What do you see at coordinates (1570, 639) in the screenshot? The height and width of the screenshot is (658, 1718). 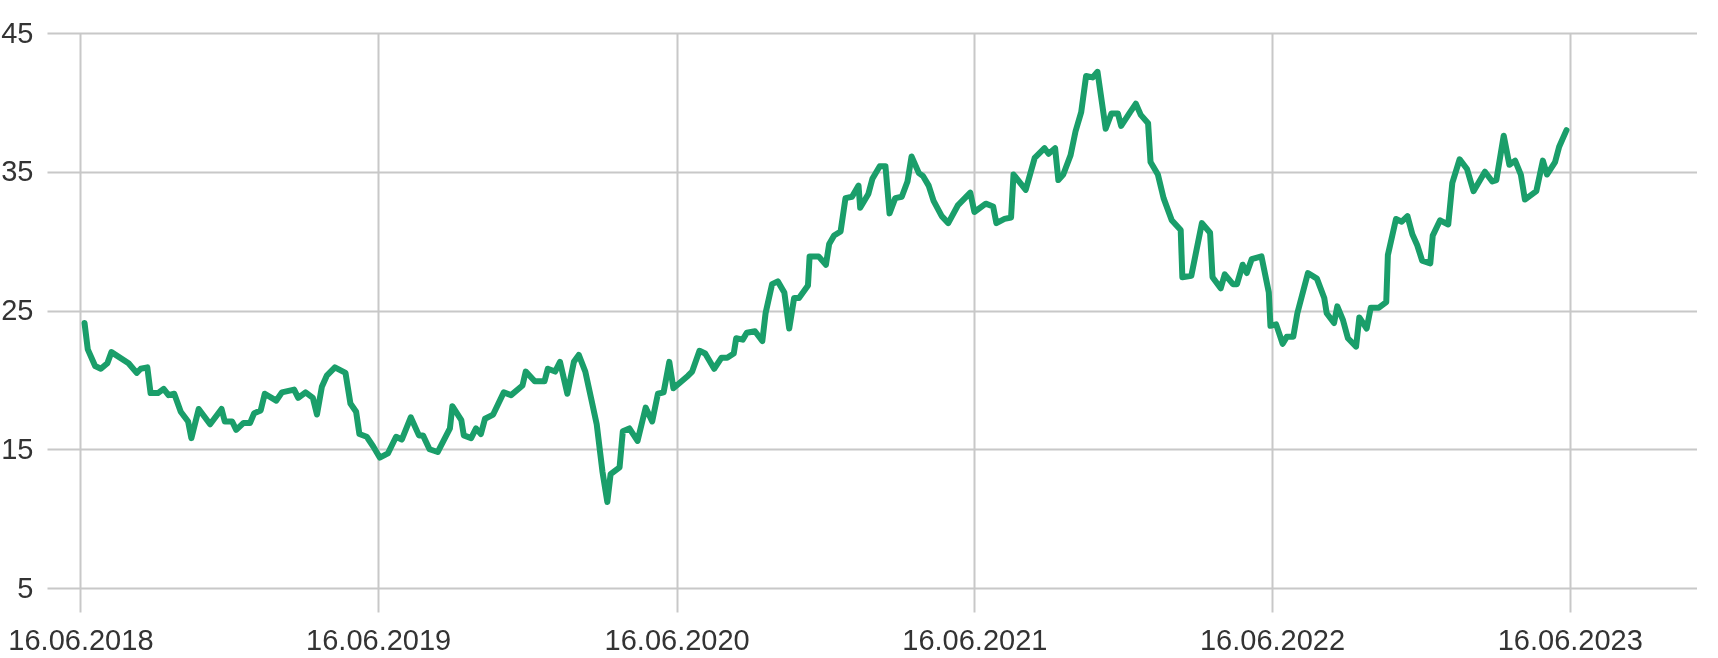 I see `x-tick-label: 16.06.2023` at bounding box center [1570, 639].